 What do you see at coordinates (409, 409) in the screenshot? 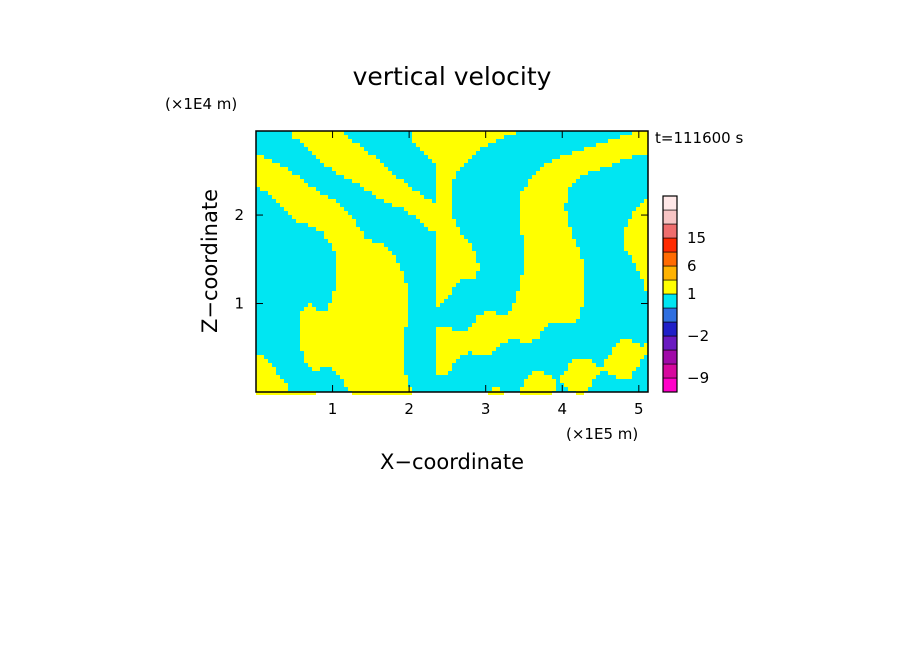
I see `x-tick-label: 2` at bounding box center [409, 409].